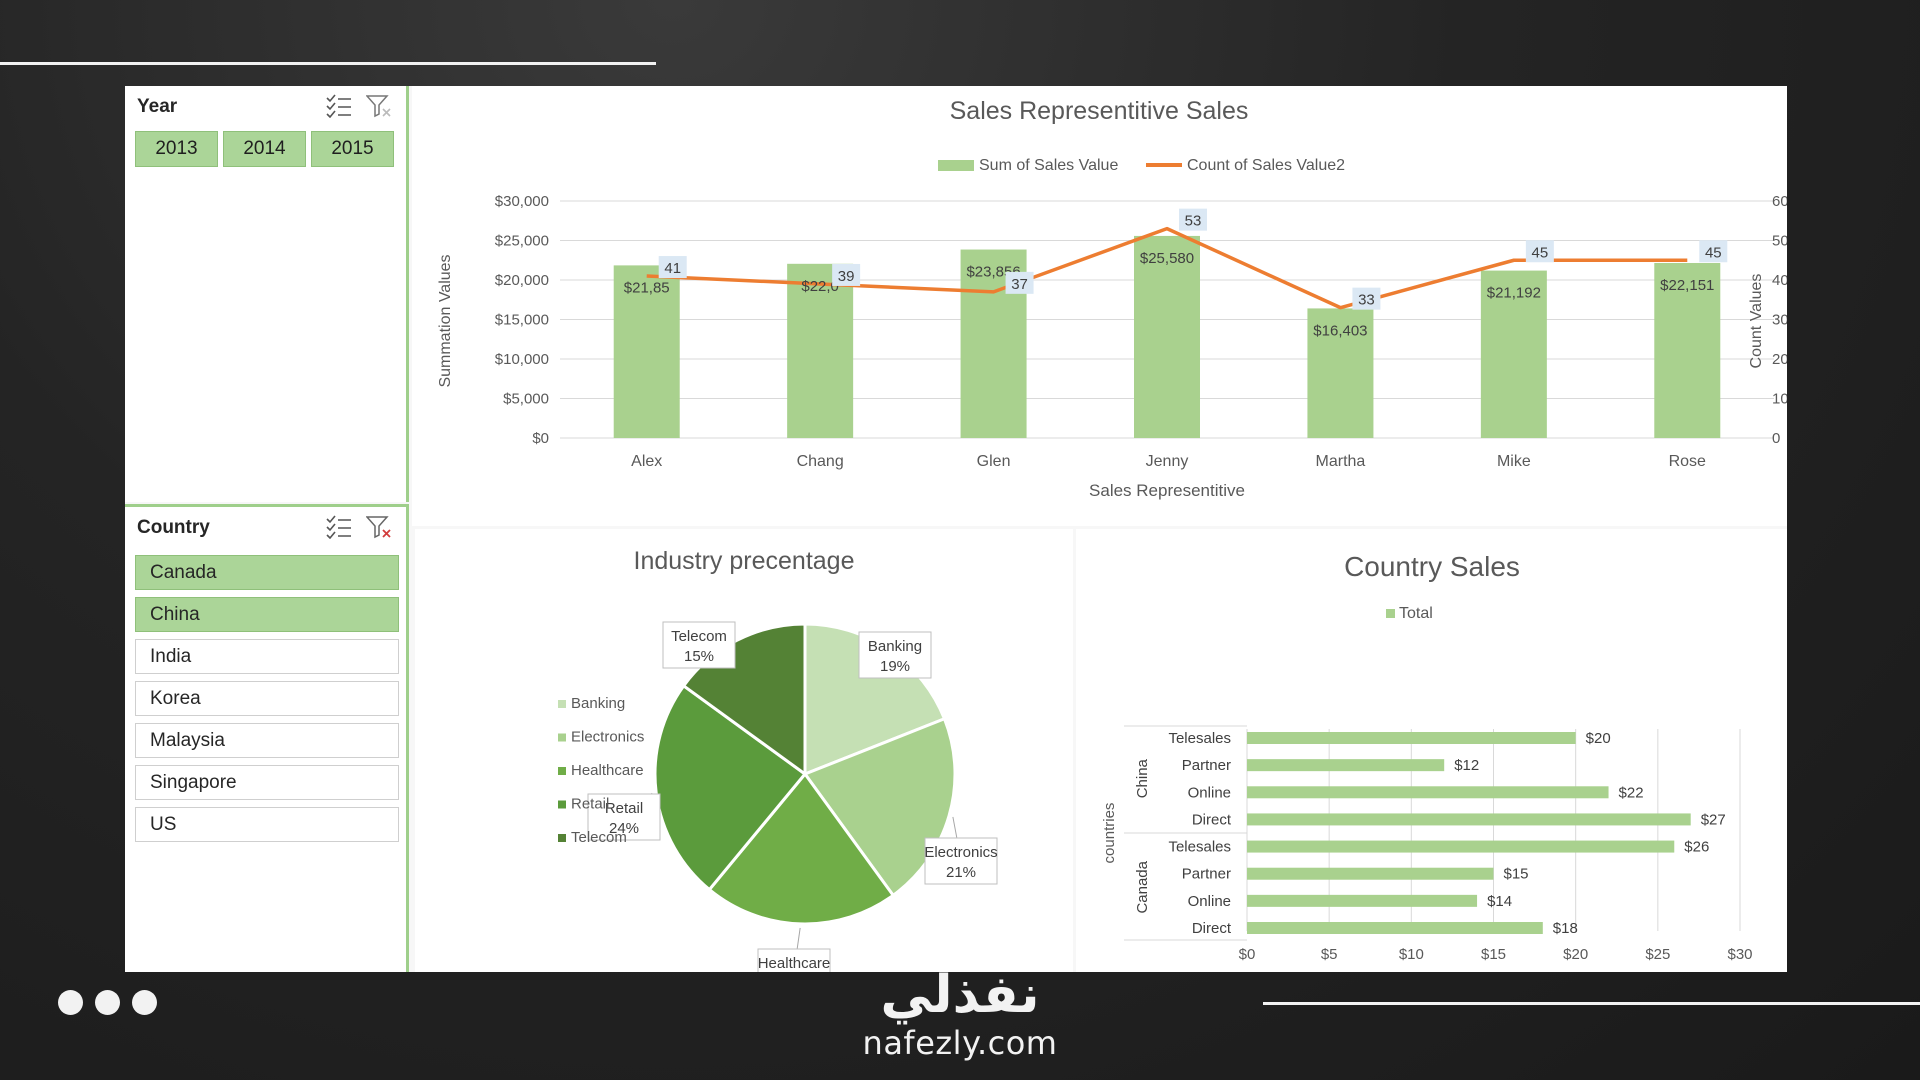 The width and height of the screenshot is (1920, 1080). I want to click on pie-label-category: Electronics, so click(960, 852).